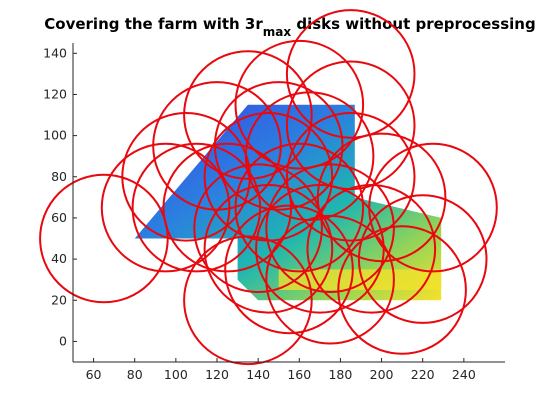 The image size is (560, 420). What do you see at coordinates (59, 258) in the screenshot?
I see `y-tick-label-40: 40` at bounding box center [59, 258].